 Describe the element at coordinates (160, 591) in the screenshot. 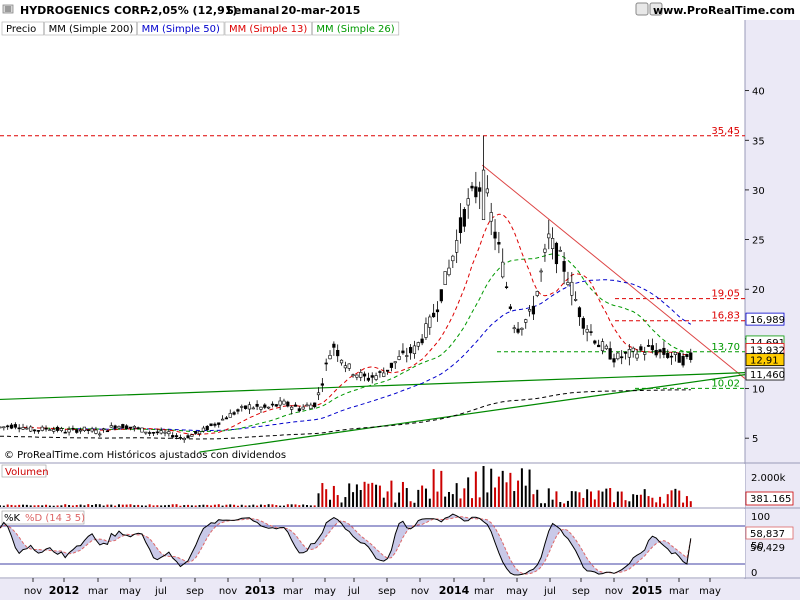

I see `x-tick-4: jul` at that location.